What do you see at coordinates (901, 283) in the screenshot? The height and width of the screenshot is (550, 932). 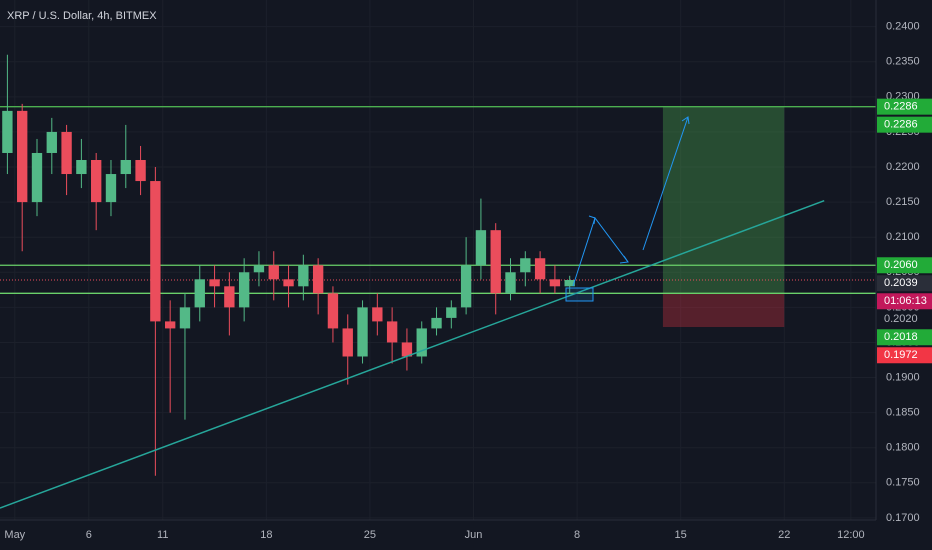 I see `price-marker-label: 0.2039` at bounding box center [901, 283].